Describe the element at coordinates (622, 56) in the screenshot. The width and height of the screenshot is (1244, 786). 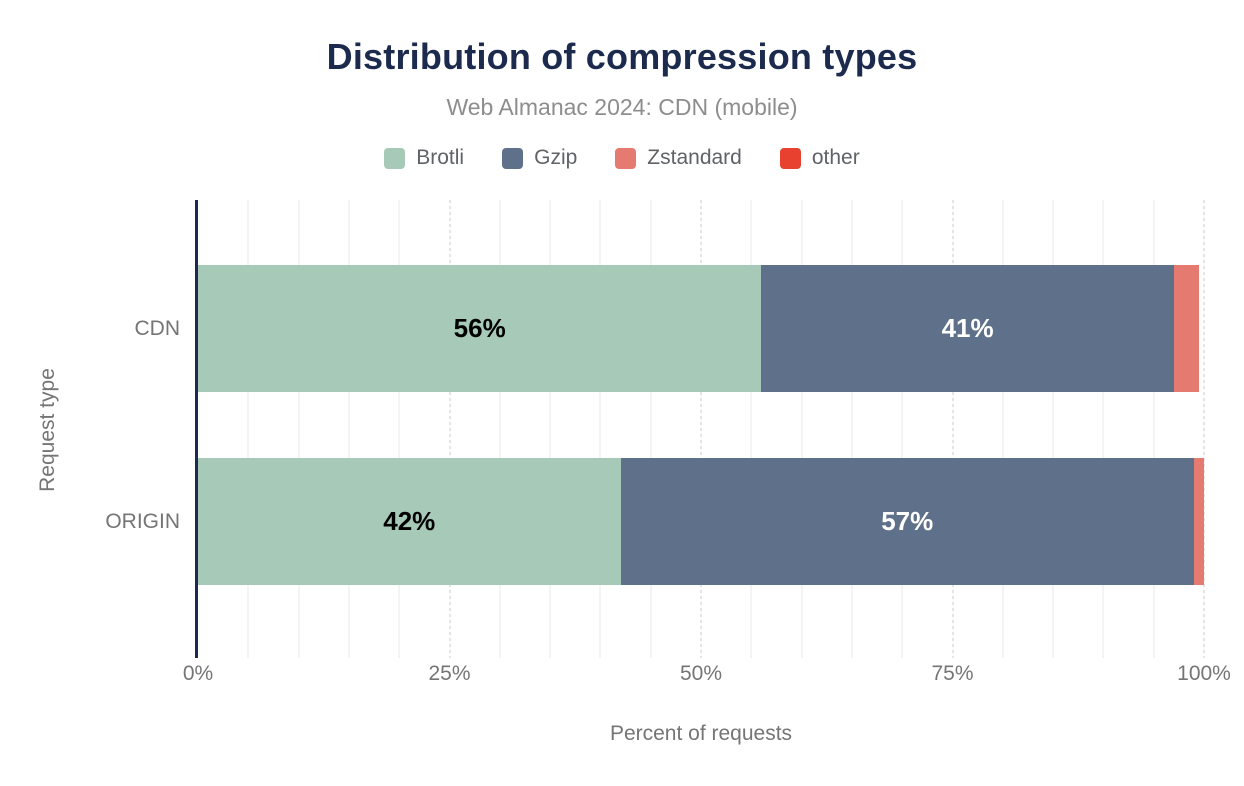
I see `chart-title: Distribution of compression types` at that location.